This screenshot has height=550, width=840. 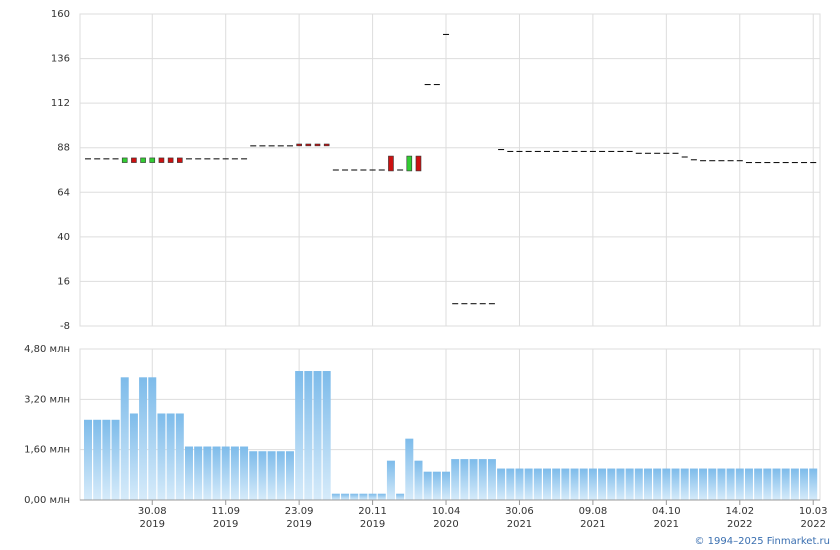 I want to click on x-tick-label: 20.11 2019, so click(x=372, y=518).